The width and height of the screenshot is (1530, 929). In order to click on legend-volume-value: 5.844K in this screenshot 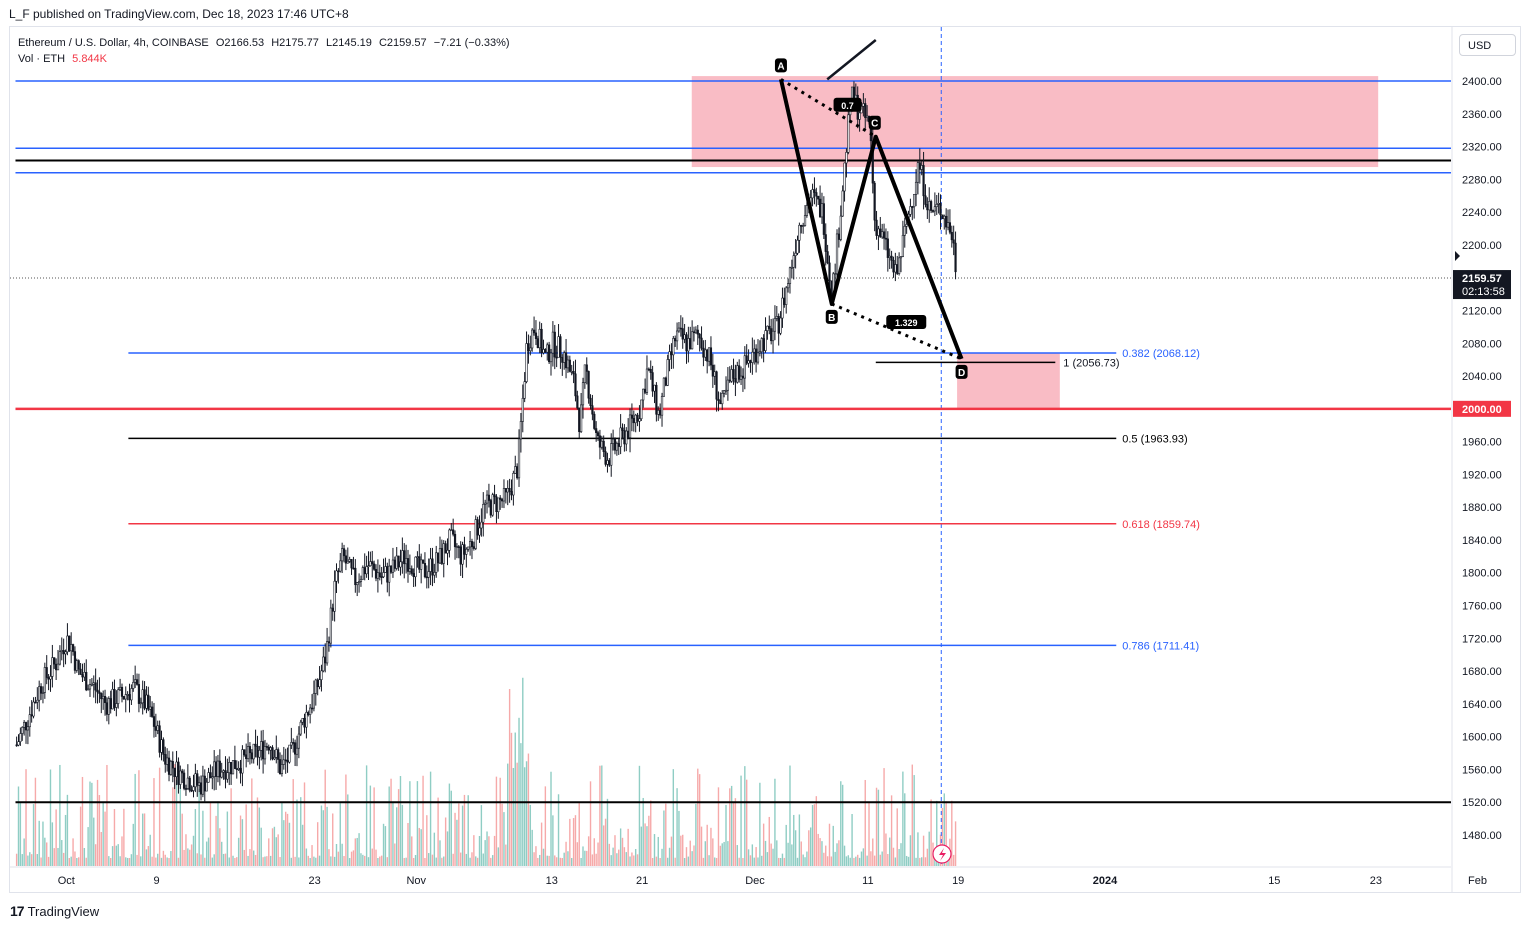, I will do `click(90, 59)`.